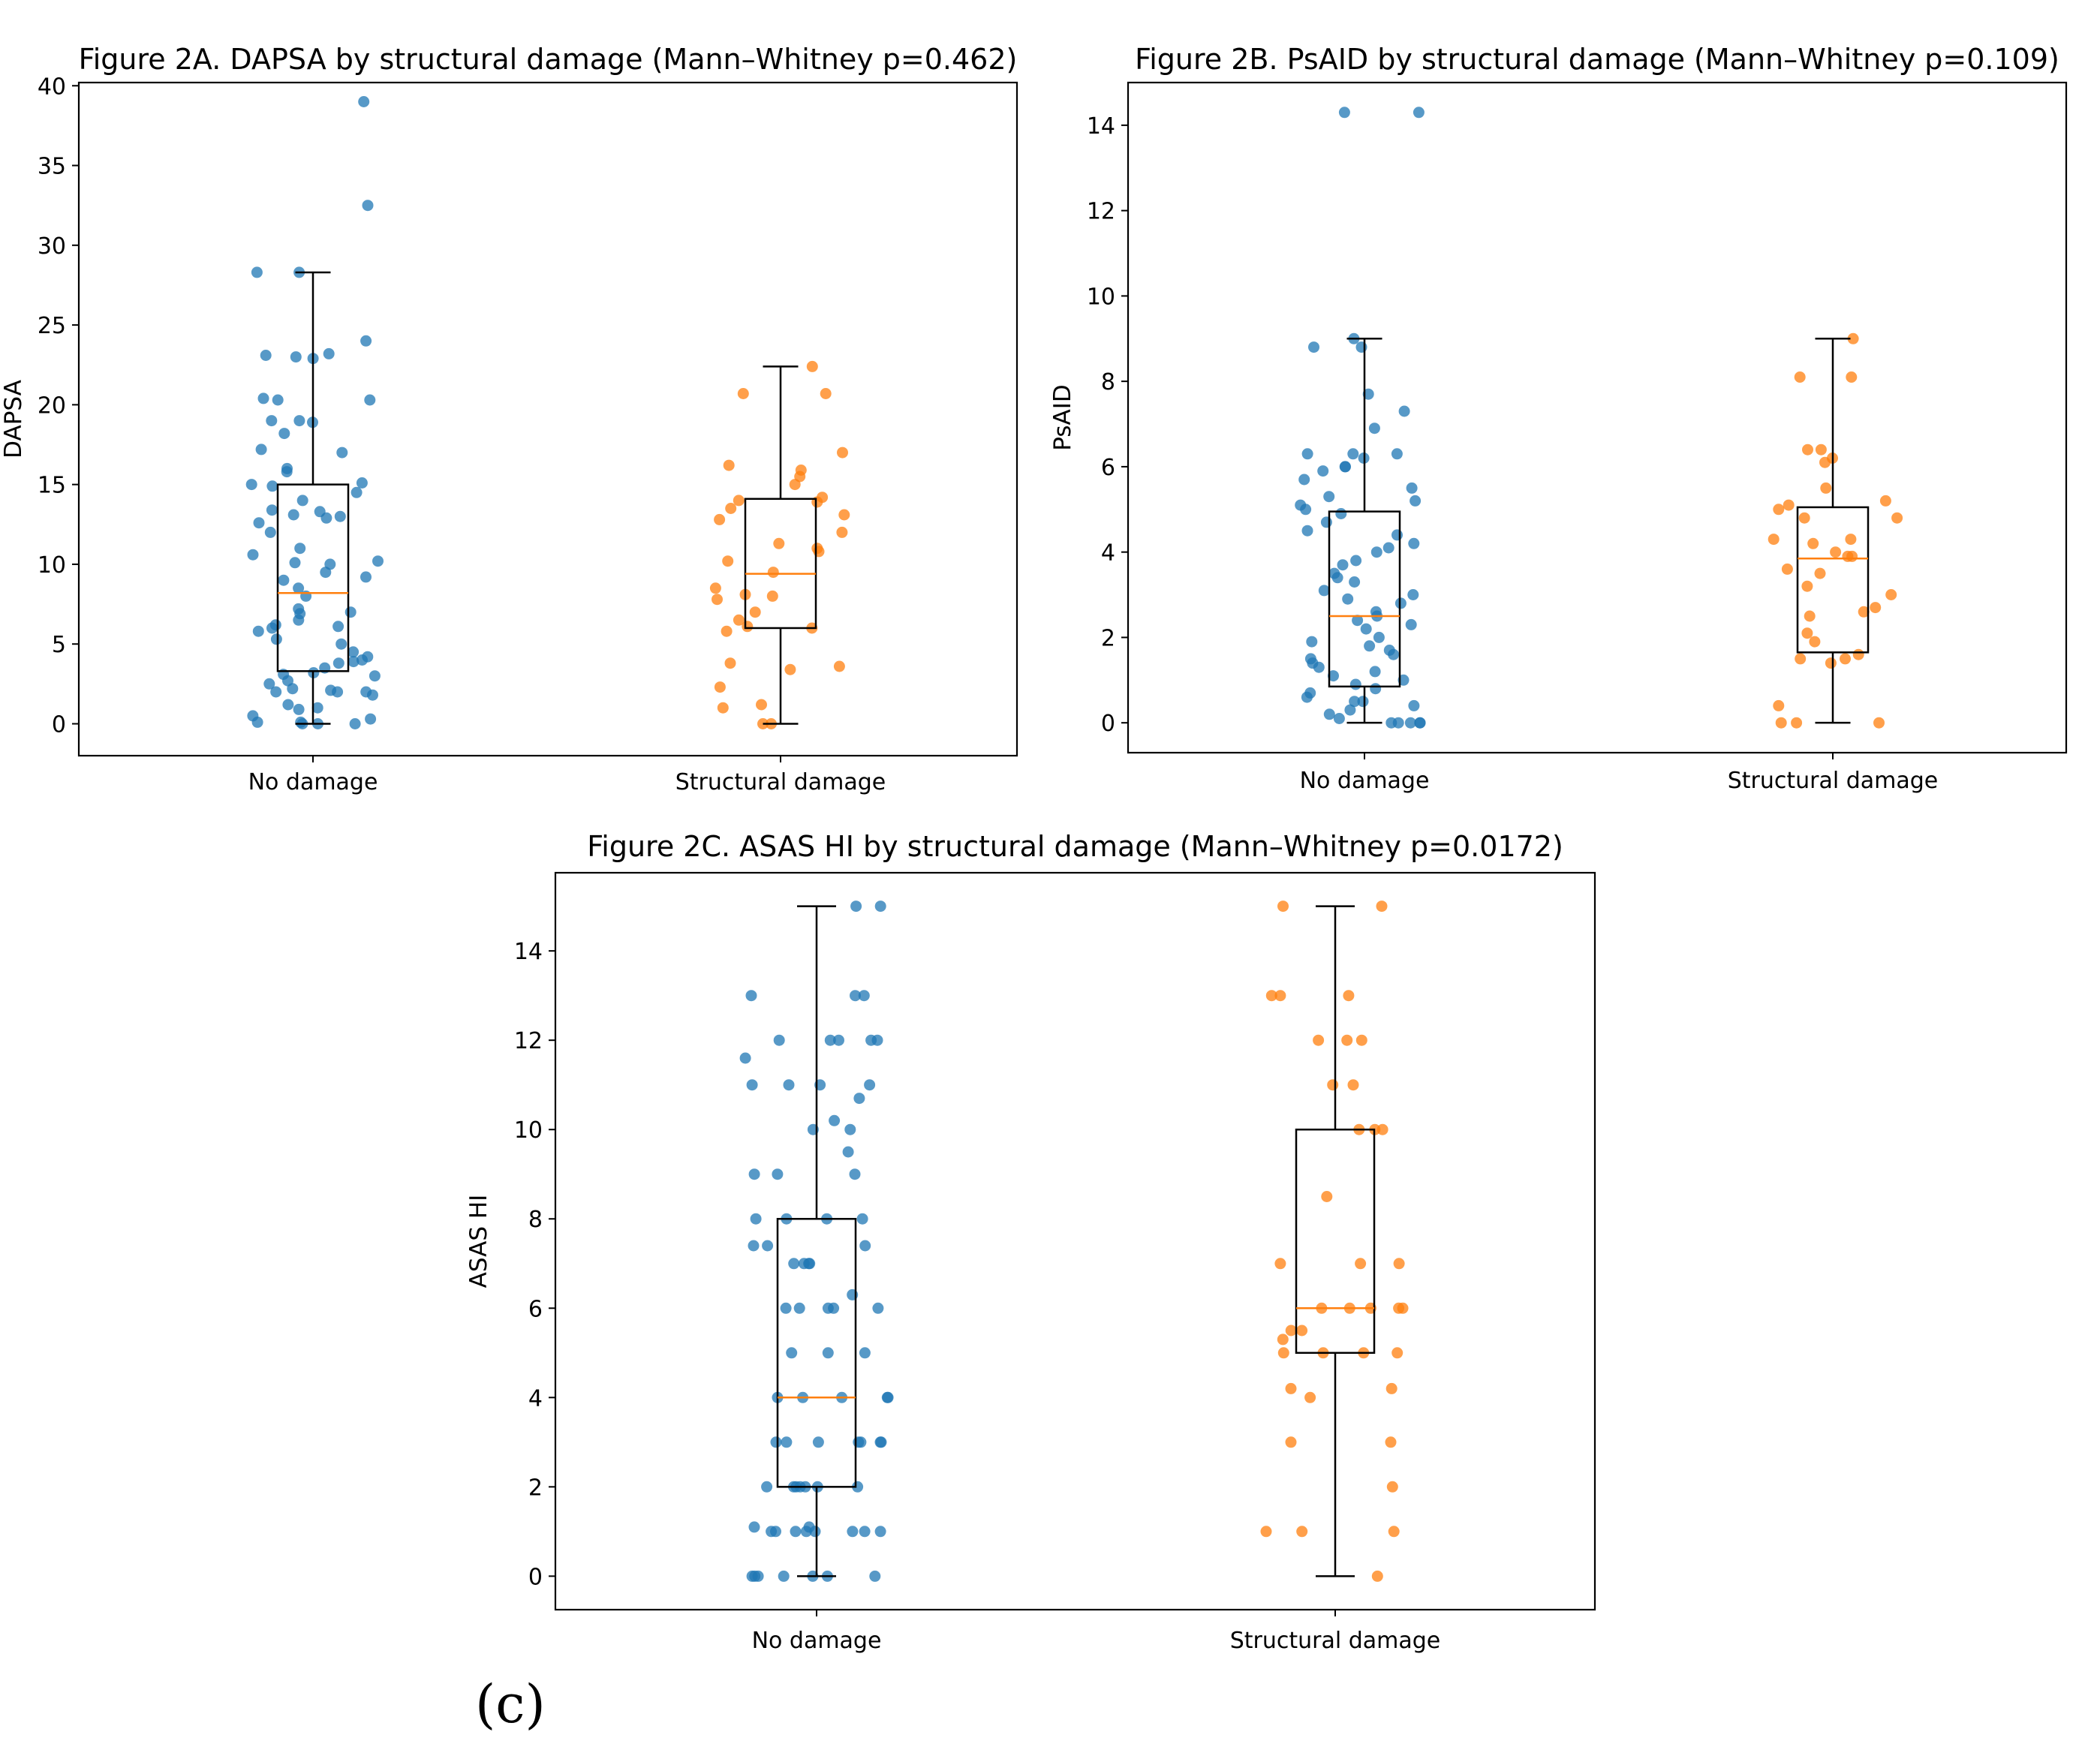 Image resolution: width=2100 pixels, height=1759 pixels. What do you see at coordinates (52, 405) in the screenshot?
I see `y-tick-label: 20` at bounding box center [52, 405].